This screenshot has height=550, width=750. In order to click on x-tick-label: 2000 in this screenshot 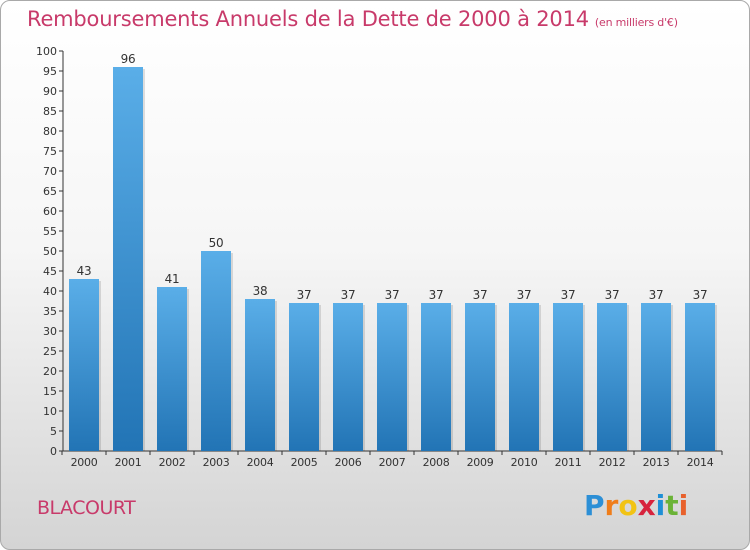, I will do `click(84, 462)`.